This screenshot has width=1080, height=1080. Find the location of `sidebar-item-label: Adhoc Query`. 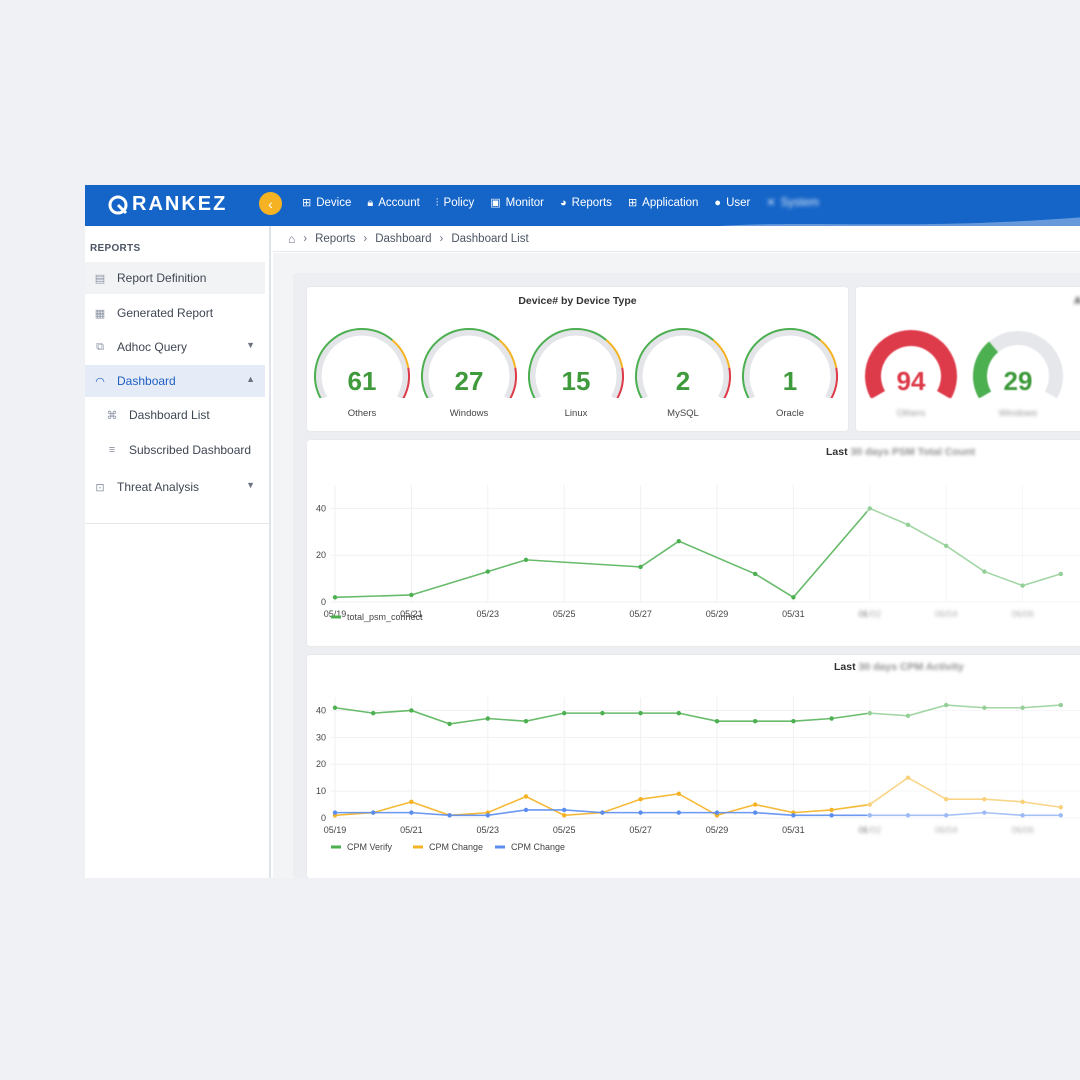

sidebar-item-label: Adhoc Query is located at coordinates (152, 347).